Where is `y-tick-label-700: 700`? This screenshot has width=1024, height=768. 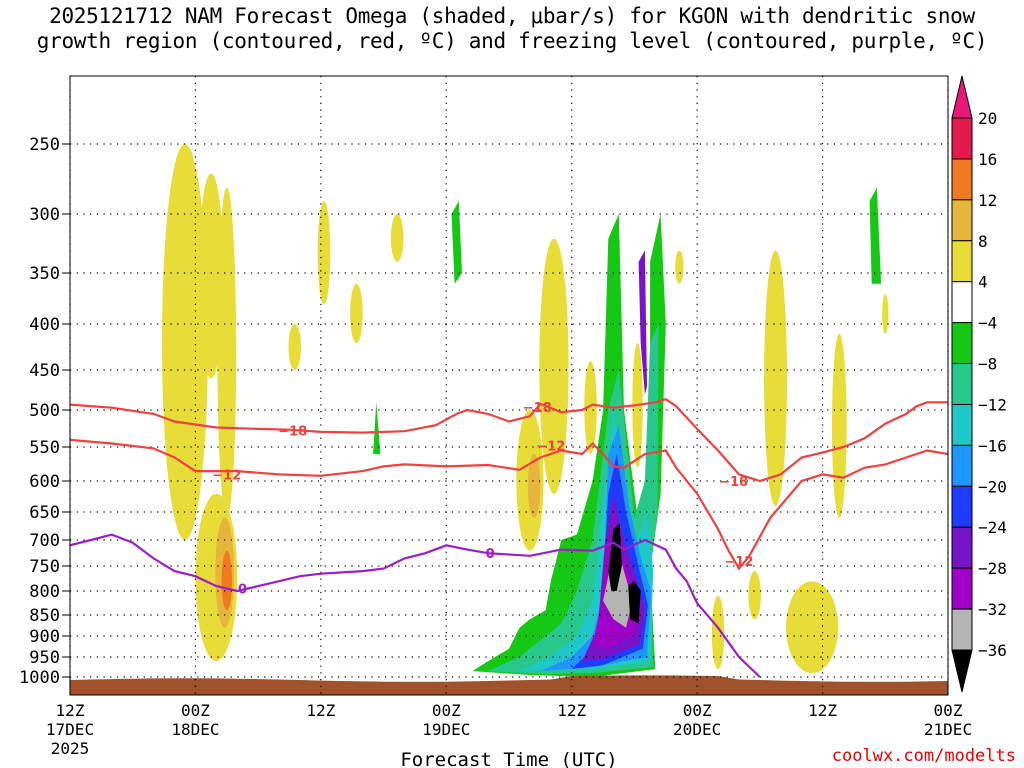
y-tick-label-700: 700 is located at coordinates (44, 541).